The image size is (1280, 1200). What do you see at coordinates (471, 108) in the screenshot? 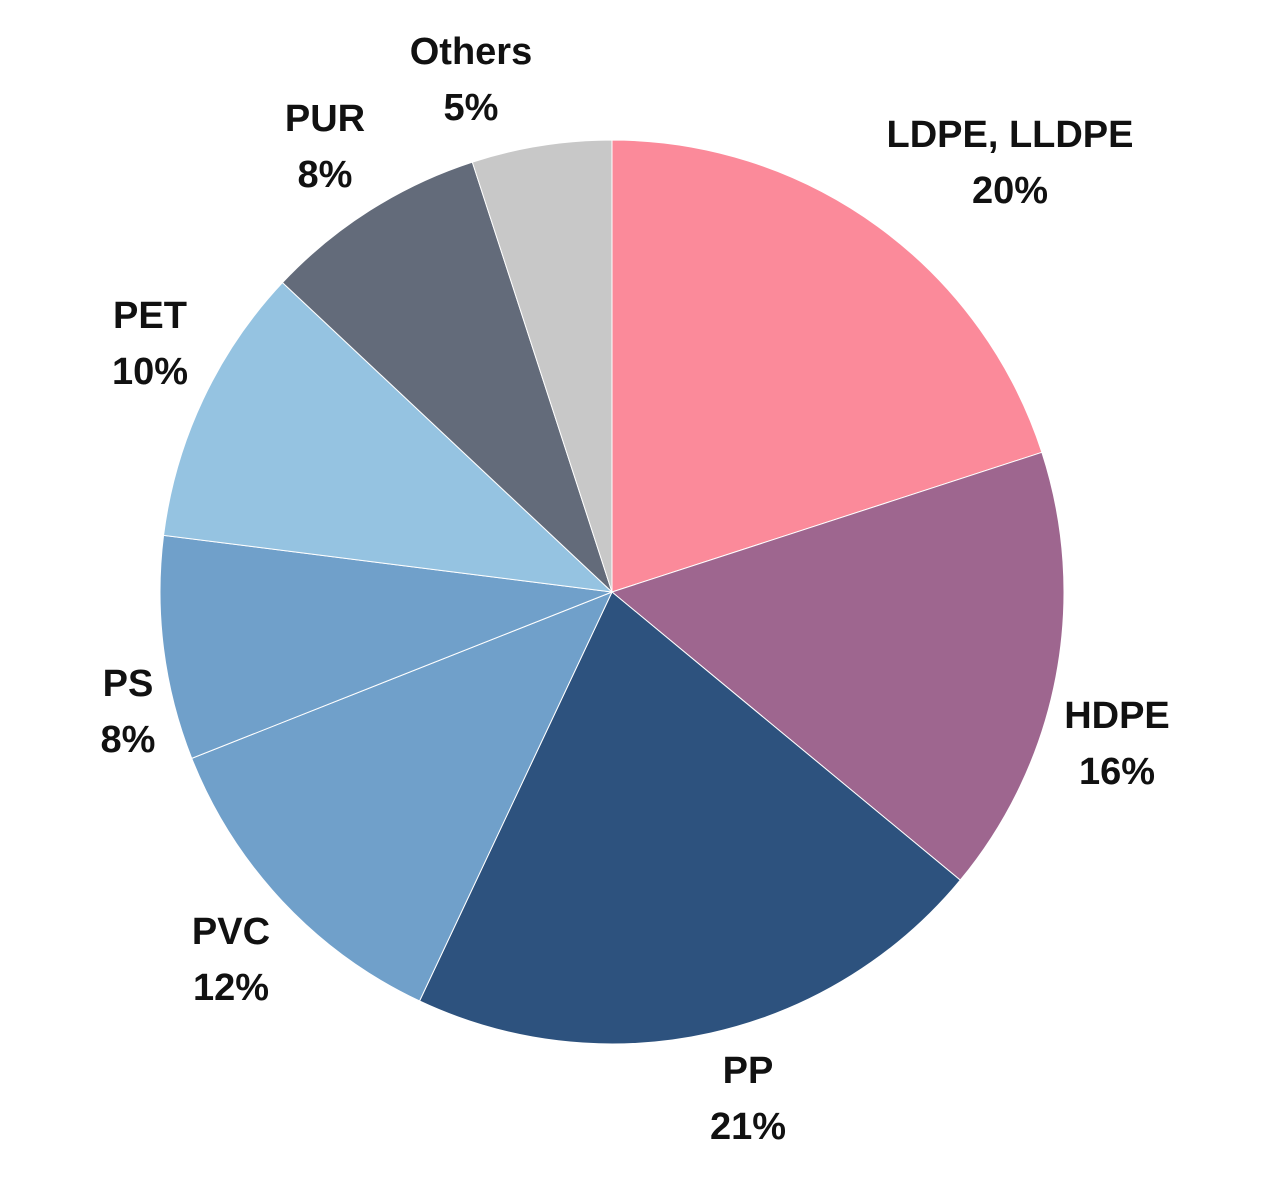
I see `slice-value-label: 5%` at bounding box center [471, 108].